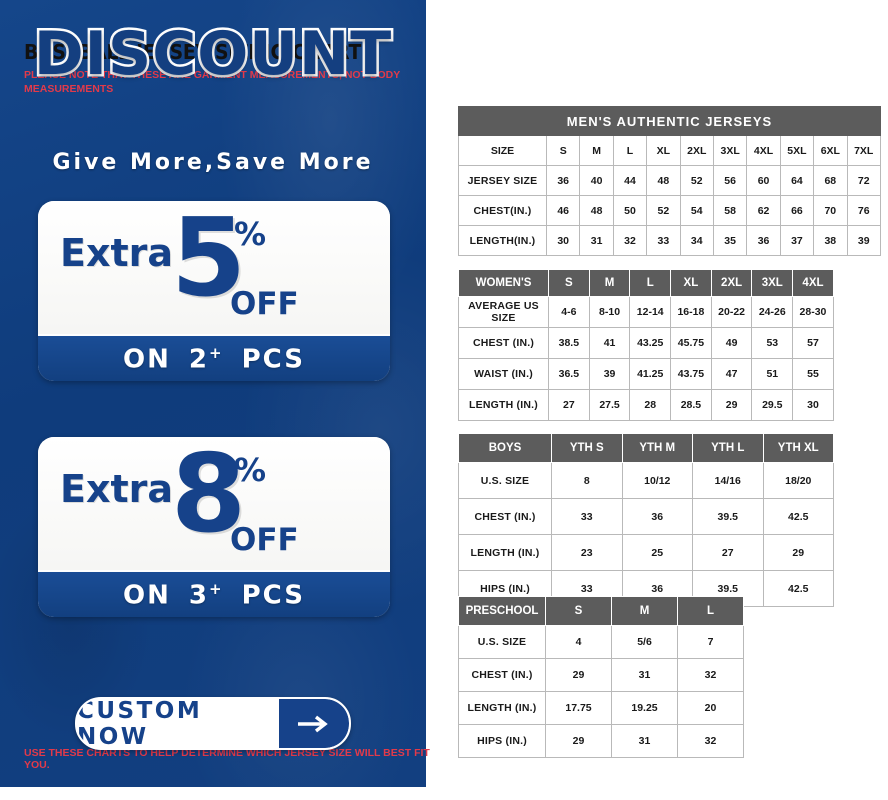 The image size is (888, 800). I want to click on table-row: CHEST (IN.) 38.5 41 43.25 45.75 49 53 57, so click(646, 343).